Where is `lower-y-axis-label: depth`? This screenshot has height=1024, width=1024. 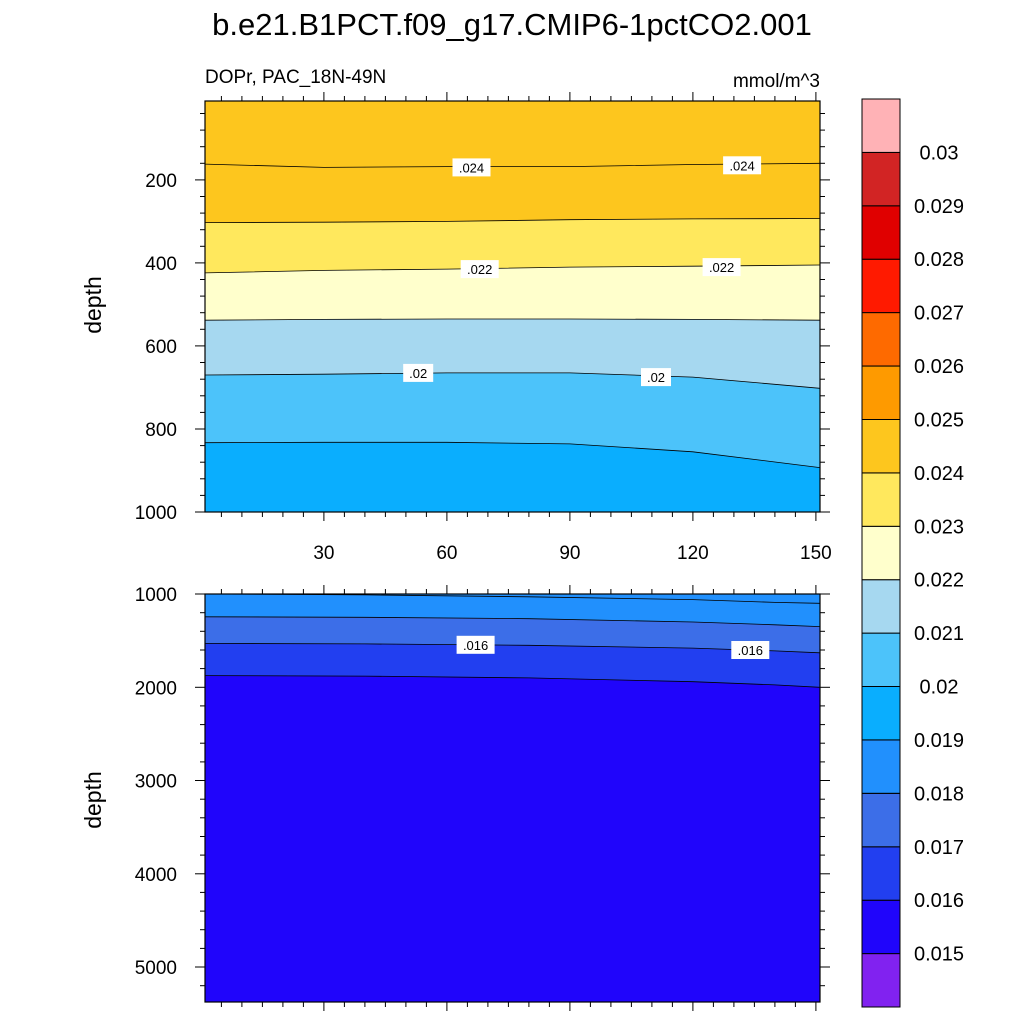 lower-y-axis-label: depth is located at coordinates (93, 800).